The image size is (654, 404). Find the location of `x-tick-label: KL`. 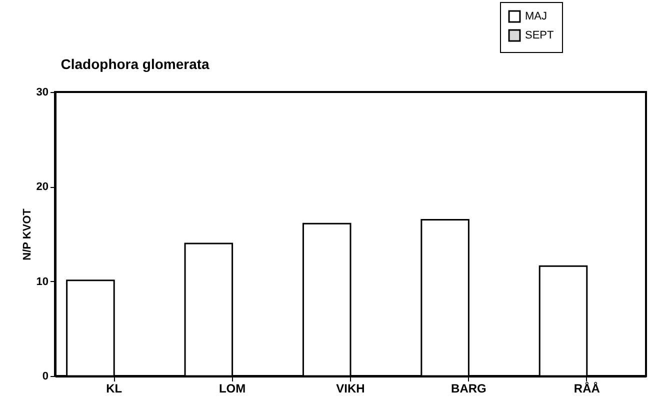

x-tick-label: KL is located at coordinates (114, 389).